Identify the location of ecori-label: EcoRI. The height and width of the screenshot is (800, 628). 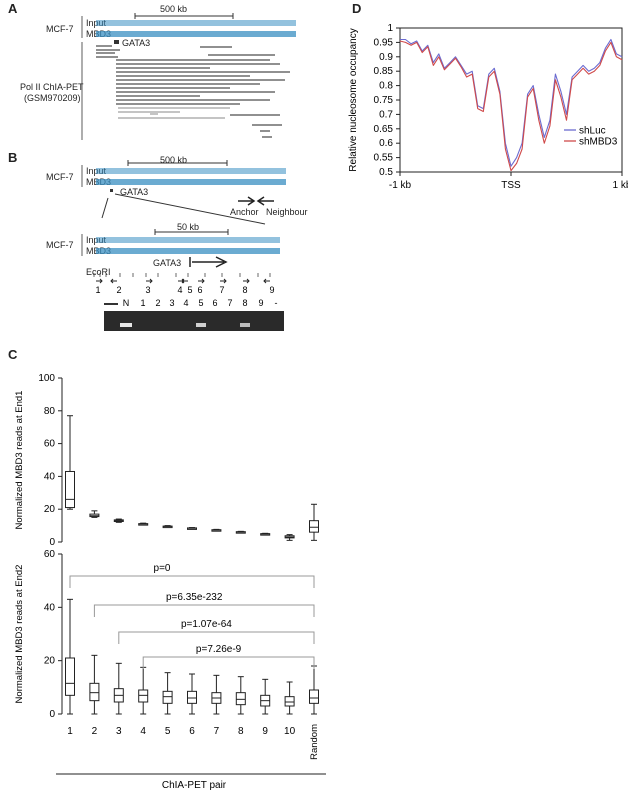
(98, 272).